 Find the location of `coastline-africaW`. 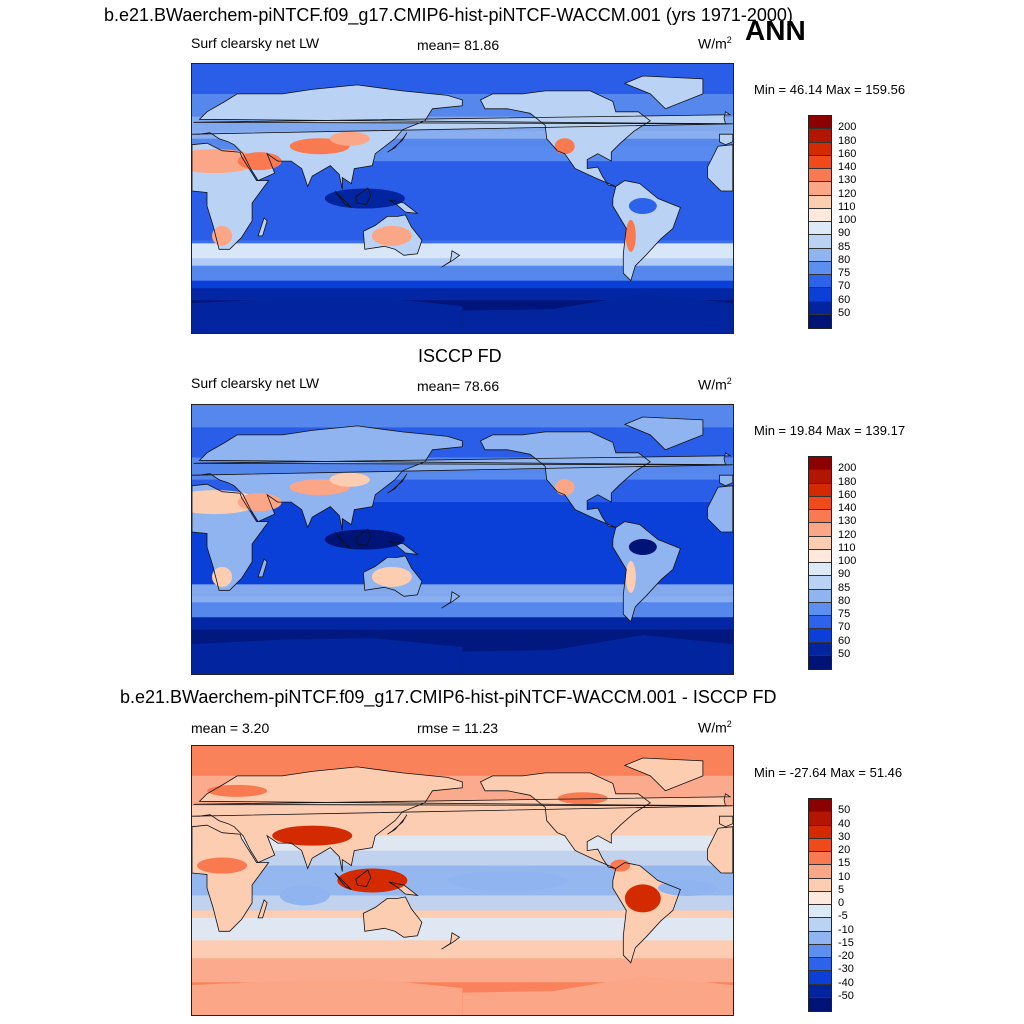

coastline-africaW is located at coordinates (720, 850).